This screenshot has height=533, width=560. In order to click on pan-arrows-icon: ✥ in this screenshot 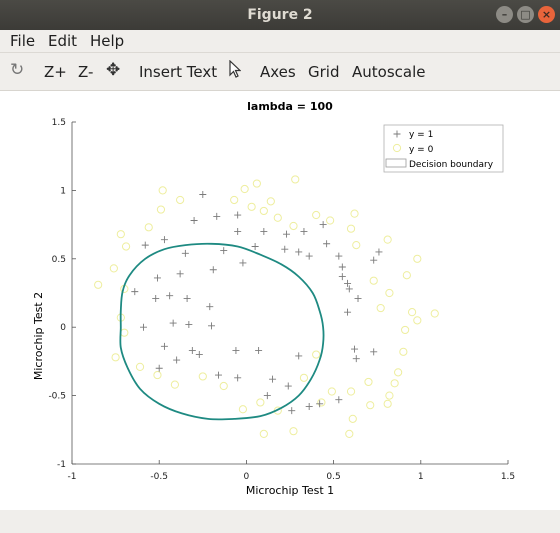, I will do `click(113, 70)`.